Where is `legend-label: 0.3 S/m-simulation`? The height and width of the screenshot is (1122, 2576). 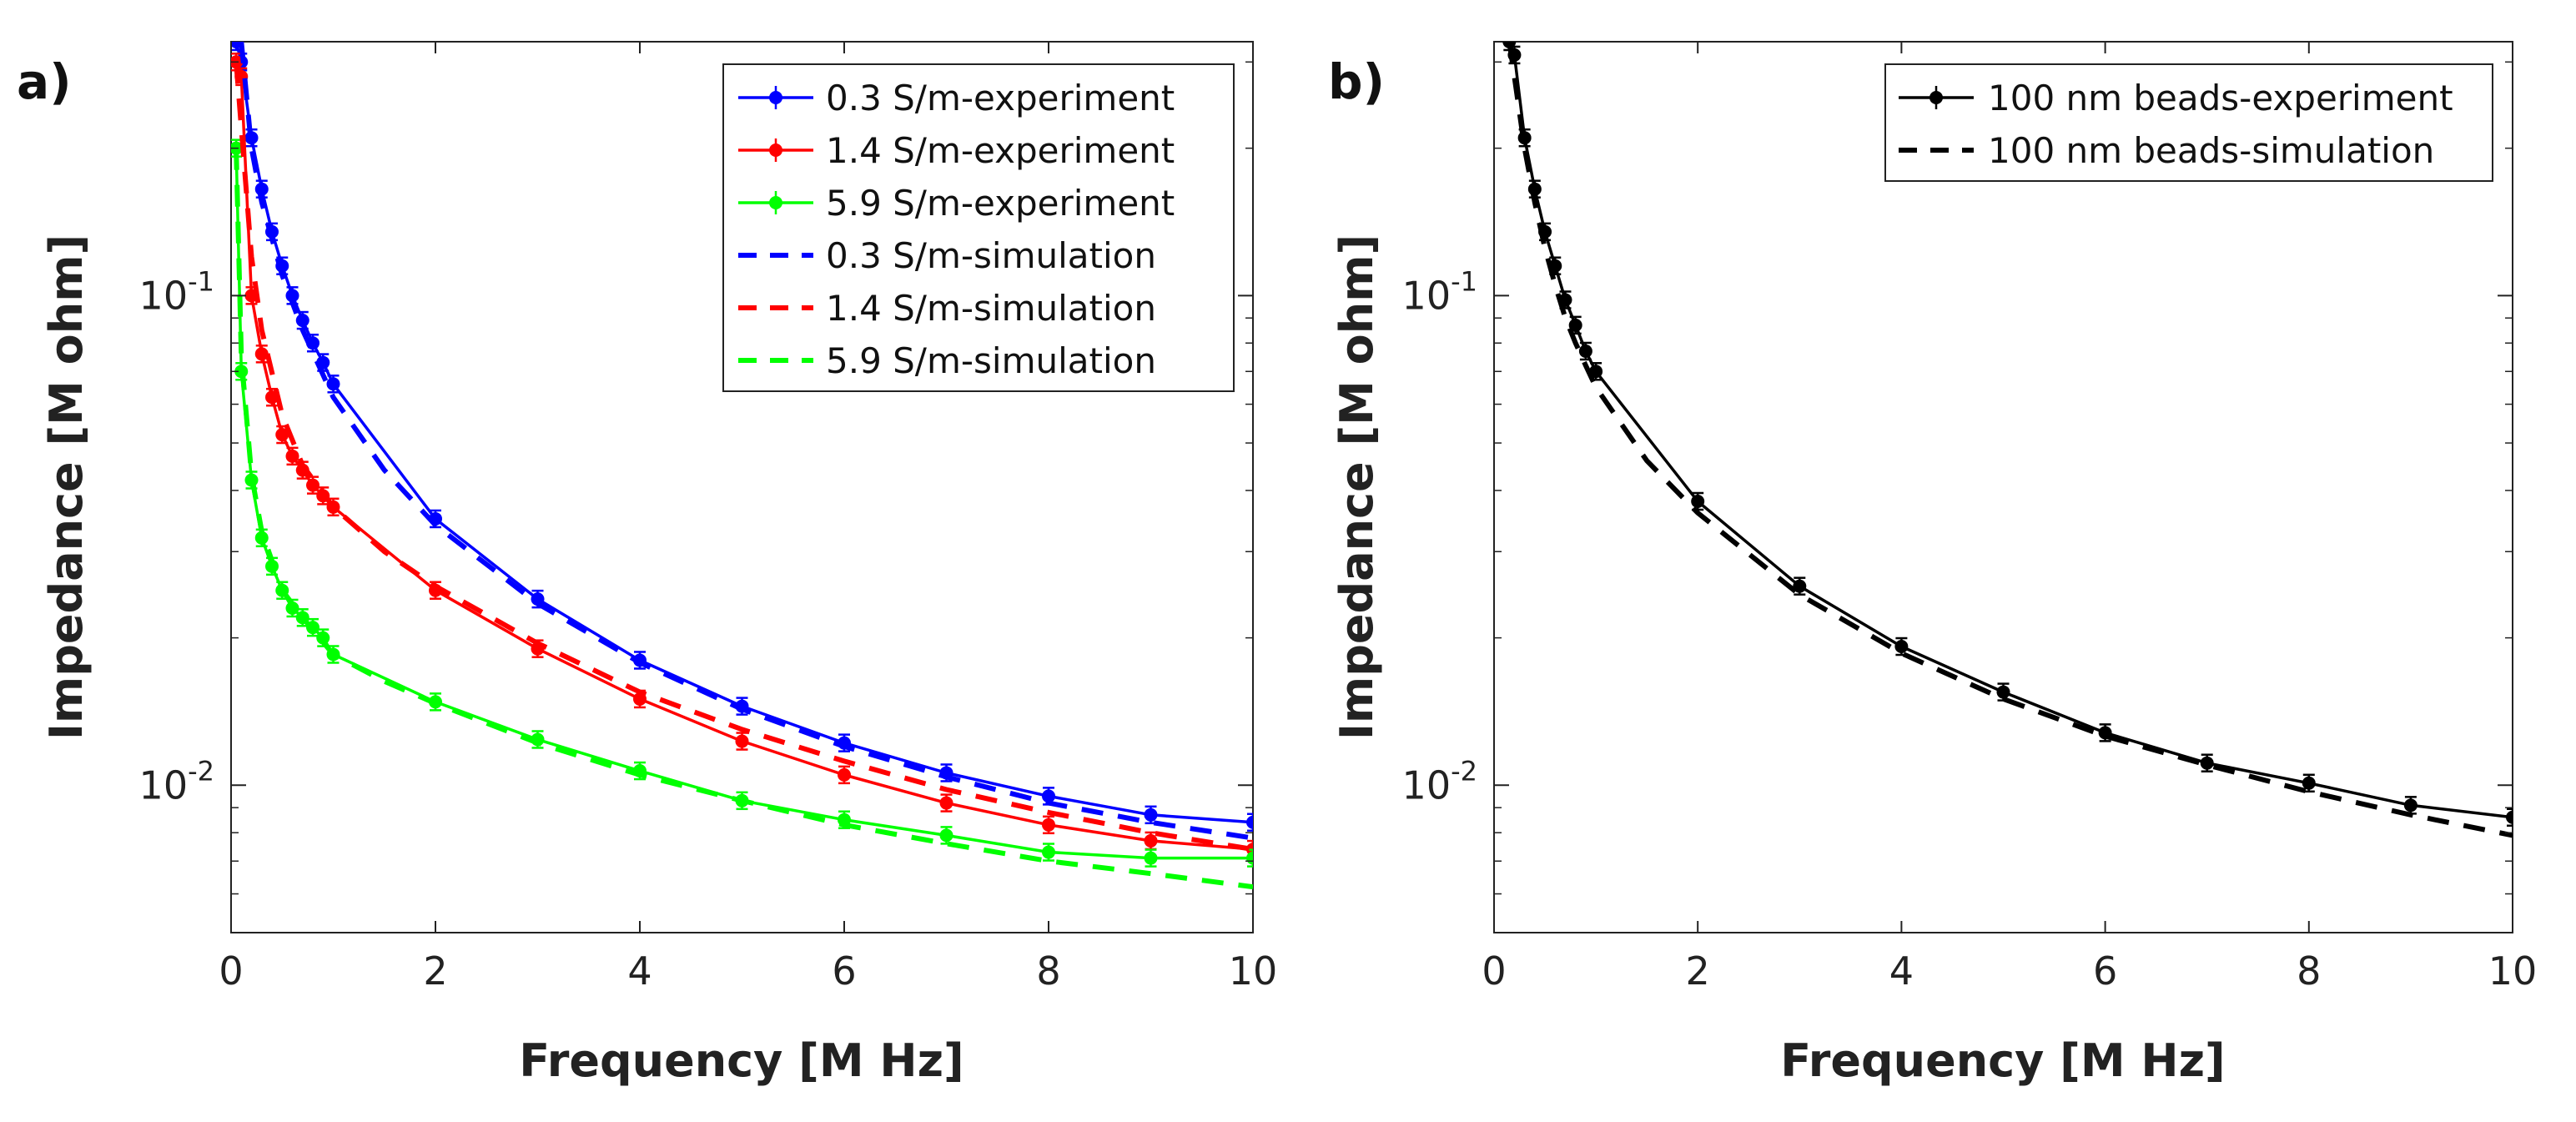 legend-label: 0.3 S/m-simulation is located at coordinates (991, 255).